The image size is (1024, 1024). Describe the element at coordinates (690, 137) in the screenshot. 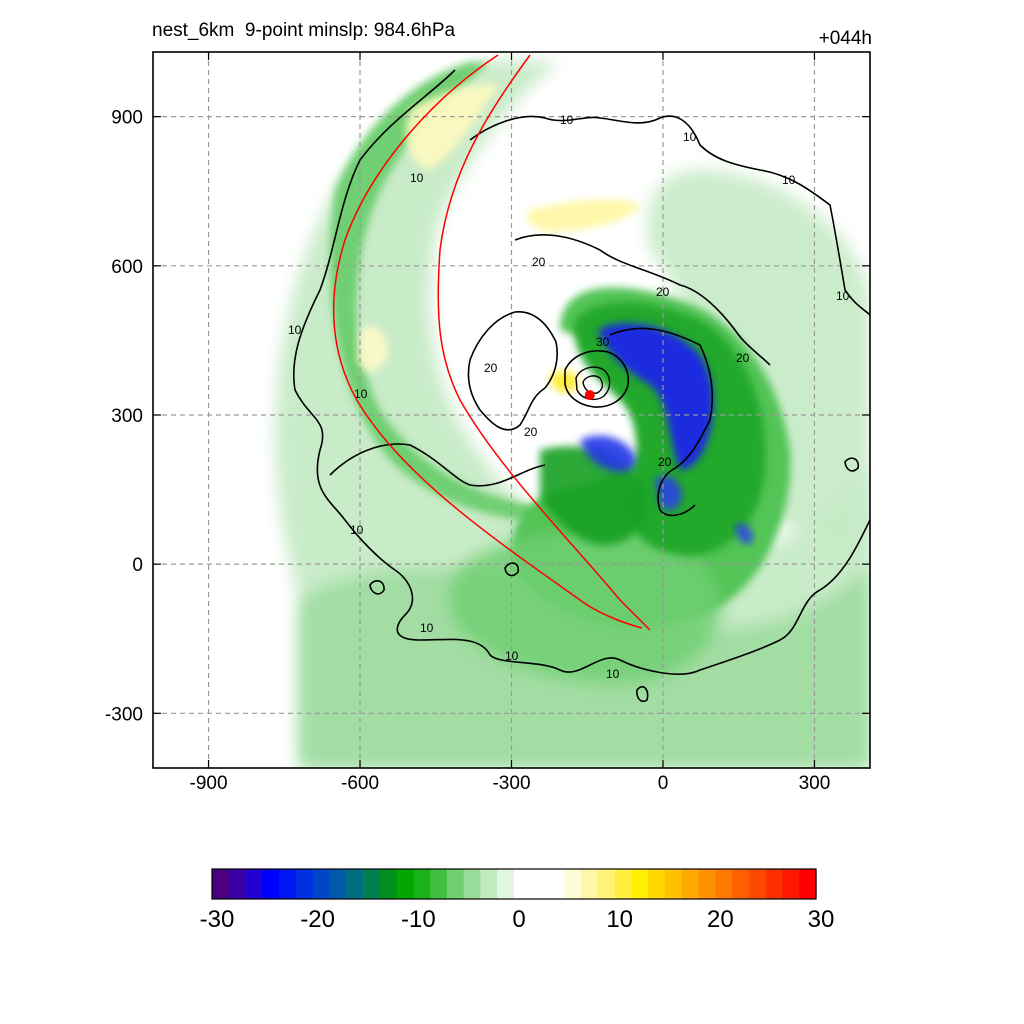

I see `contour-label-10-b: 10` at that location.